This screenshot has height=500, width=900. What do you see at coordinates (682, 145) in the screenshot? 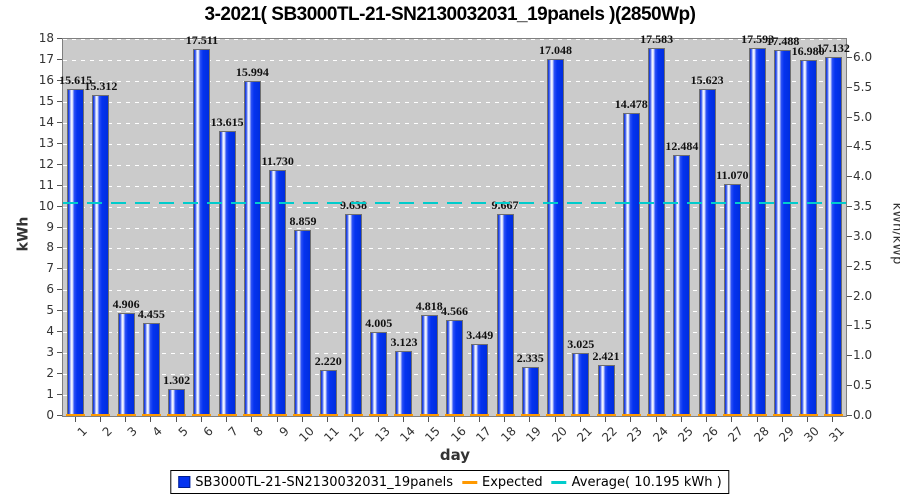
I see `bar-value-label: 12.484` at bounding box center [682, 145].